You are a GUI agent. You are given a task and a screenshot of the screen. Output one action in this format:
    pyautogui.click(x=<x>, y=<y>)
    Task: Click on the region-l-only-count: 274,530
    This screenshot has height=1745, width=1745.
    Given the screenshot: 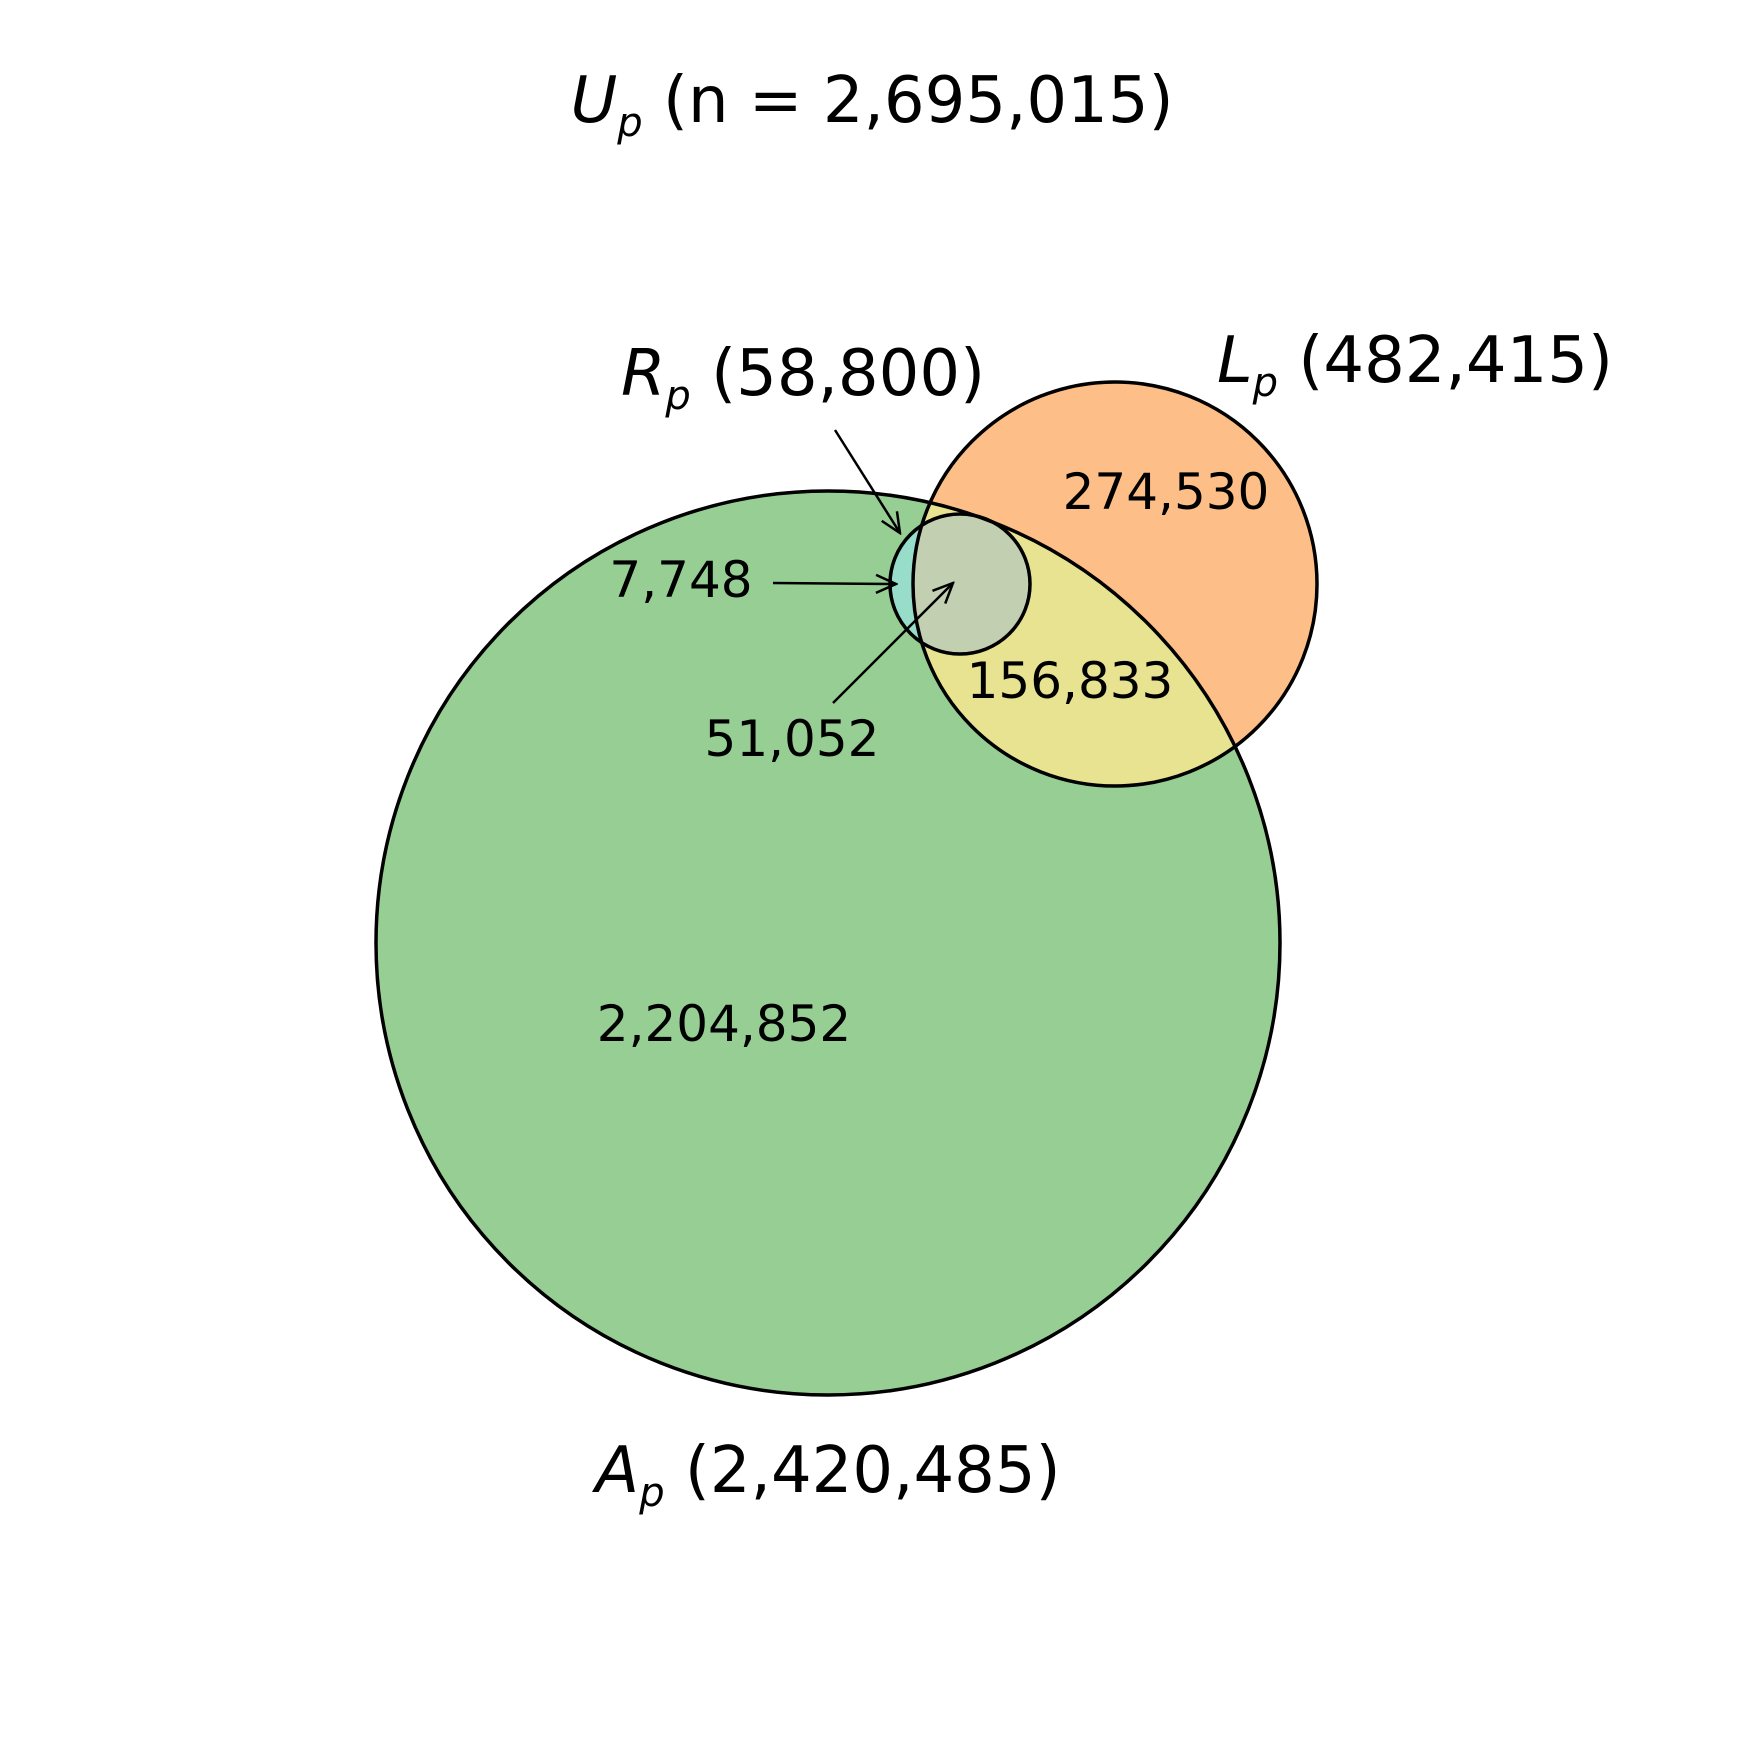 What is the action you would take?
    pyautogui.click(x=1166, y=492)
    